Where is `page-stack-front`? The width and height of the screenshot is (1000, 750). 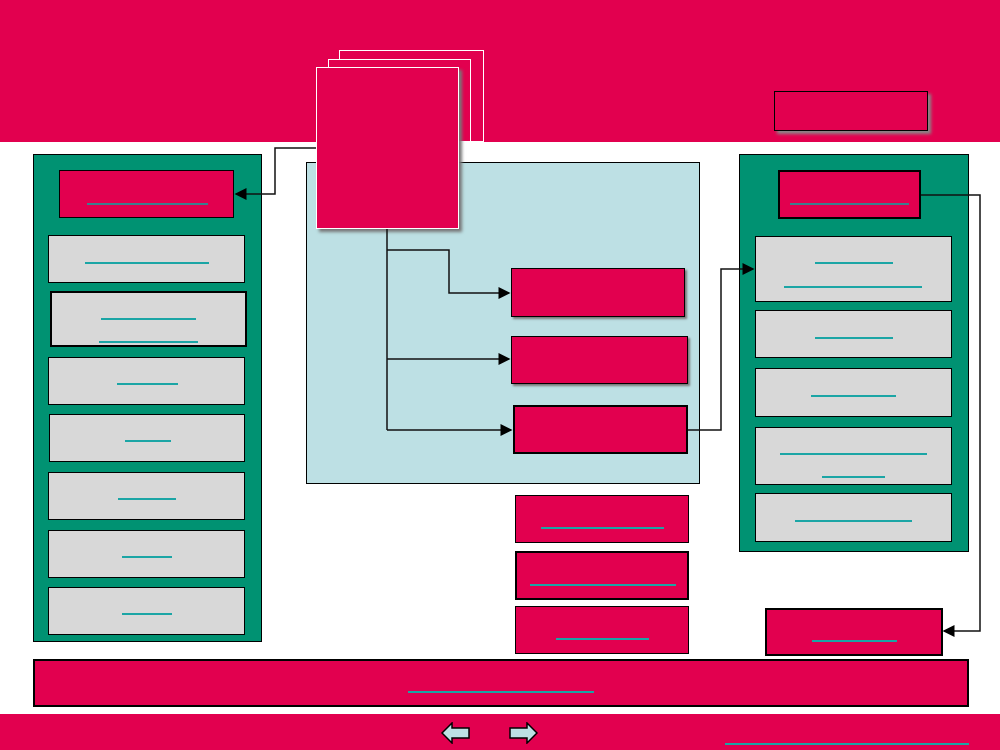
page-stack-front is located at coordinates (387, 148).